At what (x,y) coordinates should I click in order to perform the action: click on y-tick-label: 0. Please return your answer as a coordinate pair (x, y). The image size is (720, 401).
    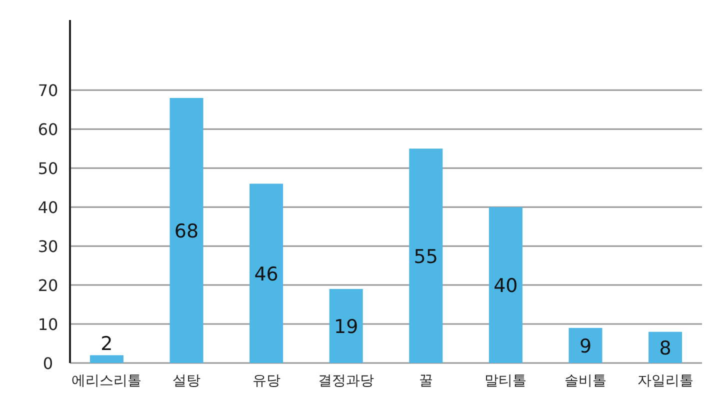
    Looking at the image, I should click on (48, 363).